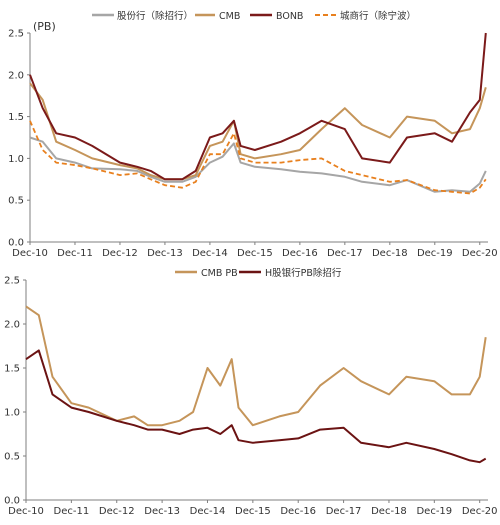 Image resolution: width=500 pixels, height=525 pixels. I want to click on unit-label: (PB), so click(44, 26).